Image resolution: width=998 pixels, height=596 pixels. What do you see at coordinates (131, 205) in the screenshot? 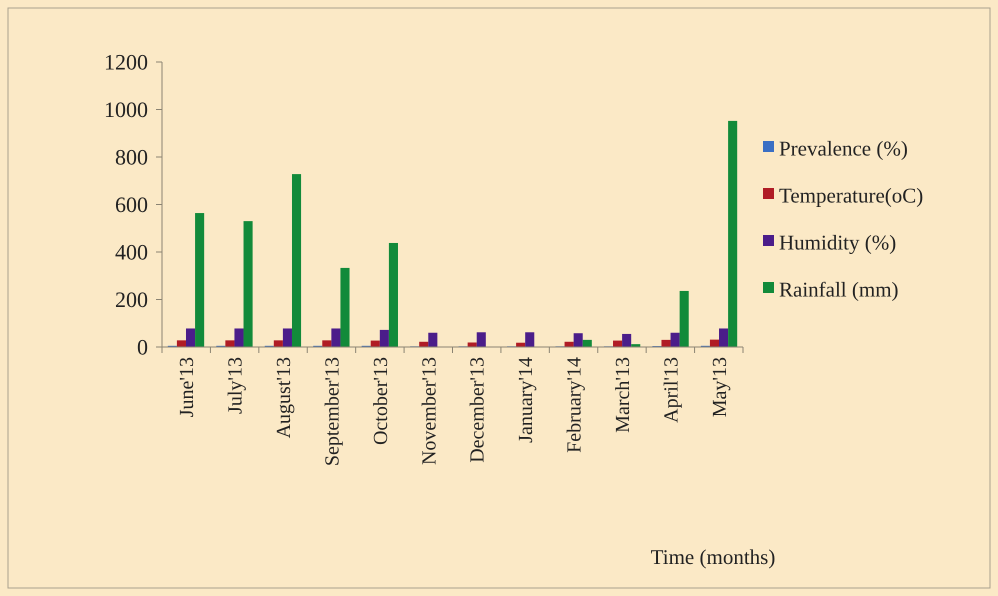
I see `y-tick-label: 600` at bounding box center [131, 205].